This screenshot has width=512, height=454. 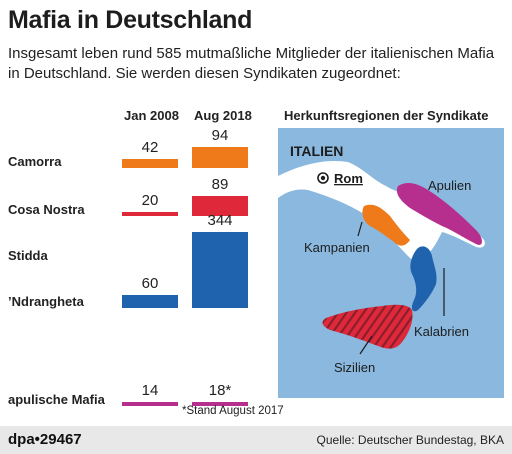 I want to click on map-capital-label: Rom, so click(x=348, y=178).